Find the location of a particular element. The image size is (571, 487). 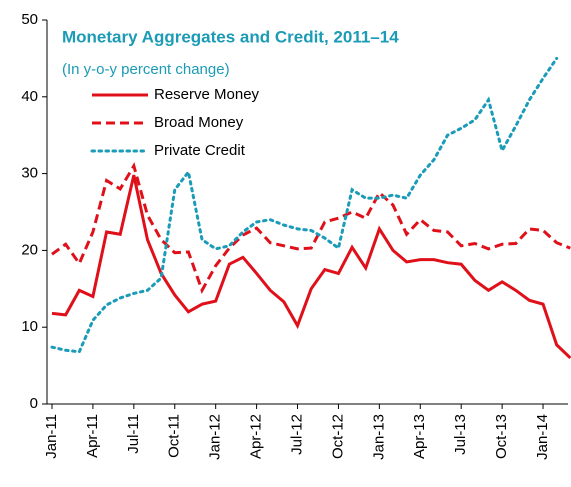

y-tick-label: 40 is located at coordinates (29, 96).